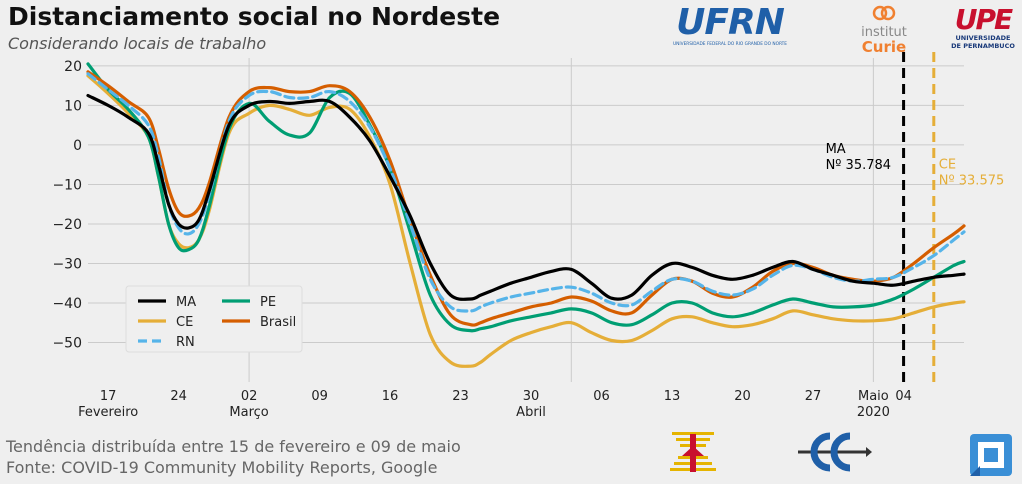 Image resolution: width=1022 pixels, height=484 pixels. I want to click on cc-arrow-logo, so click(835, 452).